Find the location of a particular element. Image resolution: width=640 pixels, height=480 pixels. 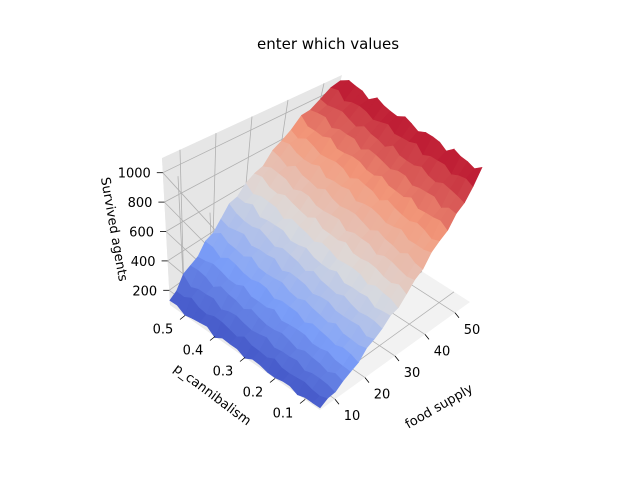

y-tick-label: 0.4 is located at coordinates (193, 351).